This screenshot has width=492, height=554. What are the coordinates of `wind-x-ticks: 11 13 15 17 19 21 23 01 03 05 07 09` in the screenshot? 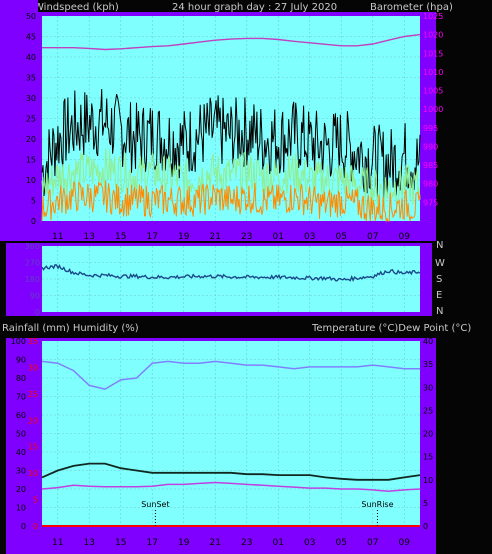 It's located at (231, 237).